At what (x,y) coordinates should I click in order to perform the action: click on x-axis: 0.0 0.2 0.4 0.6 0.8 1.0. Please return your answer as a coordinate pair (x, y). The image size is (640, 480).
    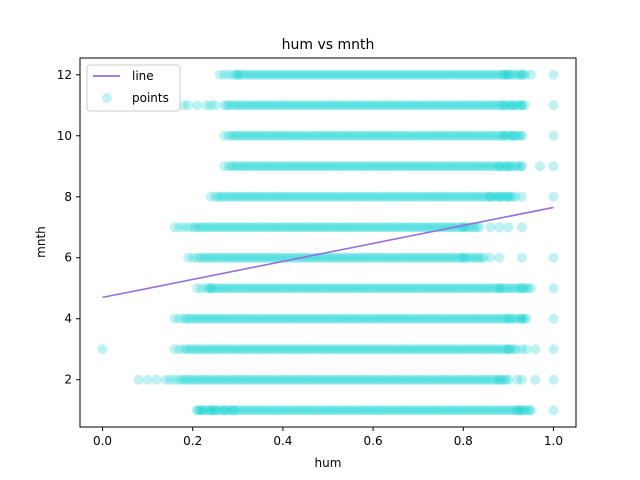
    Looking at the image, I should click on (328, 437).